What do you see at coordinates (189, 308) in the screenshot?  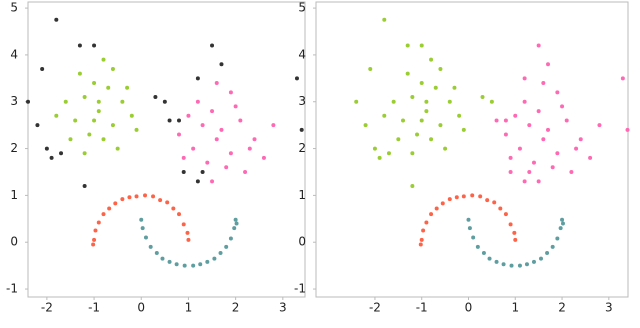 I see `x-tick-label: 1` at bounding box center [189, 308].